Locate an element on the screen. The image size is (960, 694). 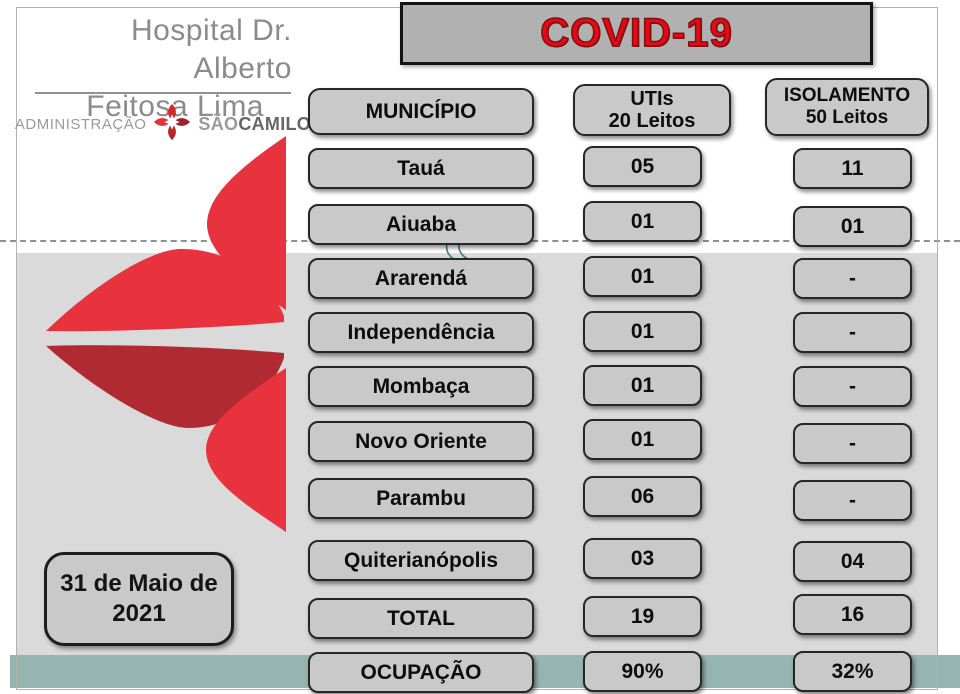
header-municipio-label: MUNICÍPIO is located at coordinates (421, 111).